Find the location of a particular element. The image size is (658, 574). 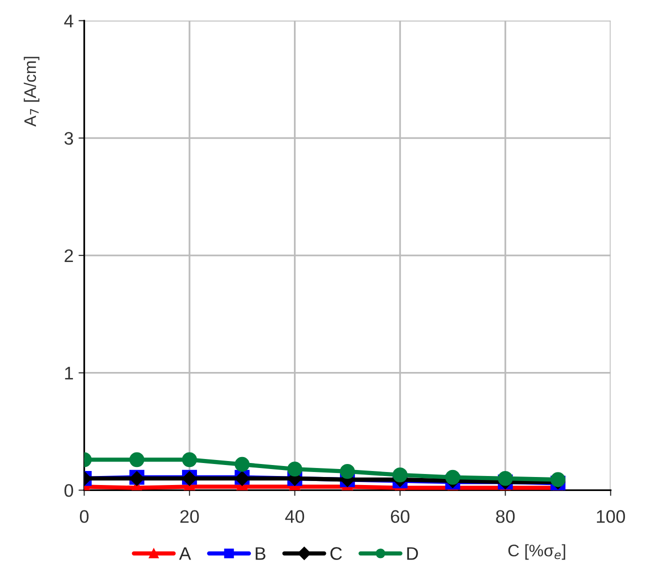

y-axis-title: A$_{7}$ [A/cm] is located at coordinates (32, 91).